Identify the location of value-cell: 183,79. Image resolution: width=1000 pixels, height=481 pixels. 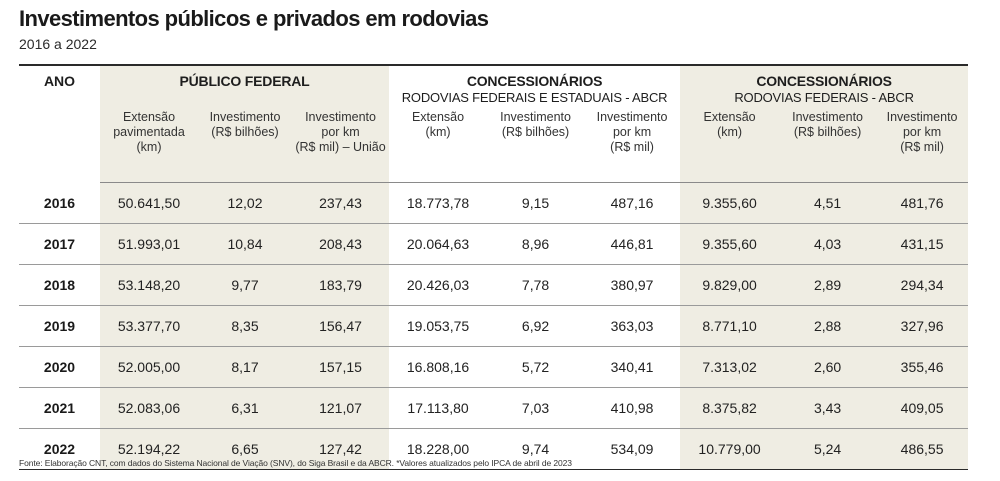
(341, 285).